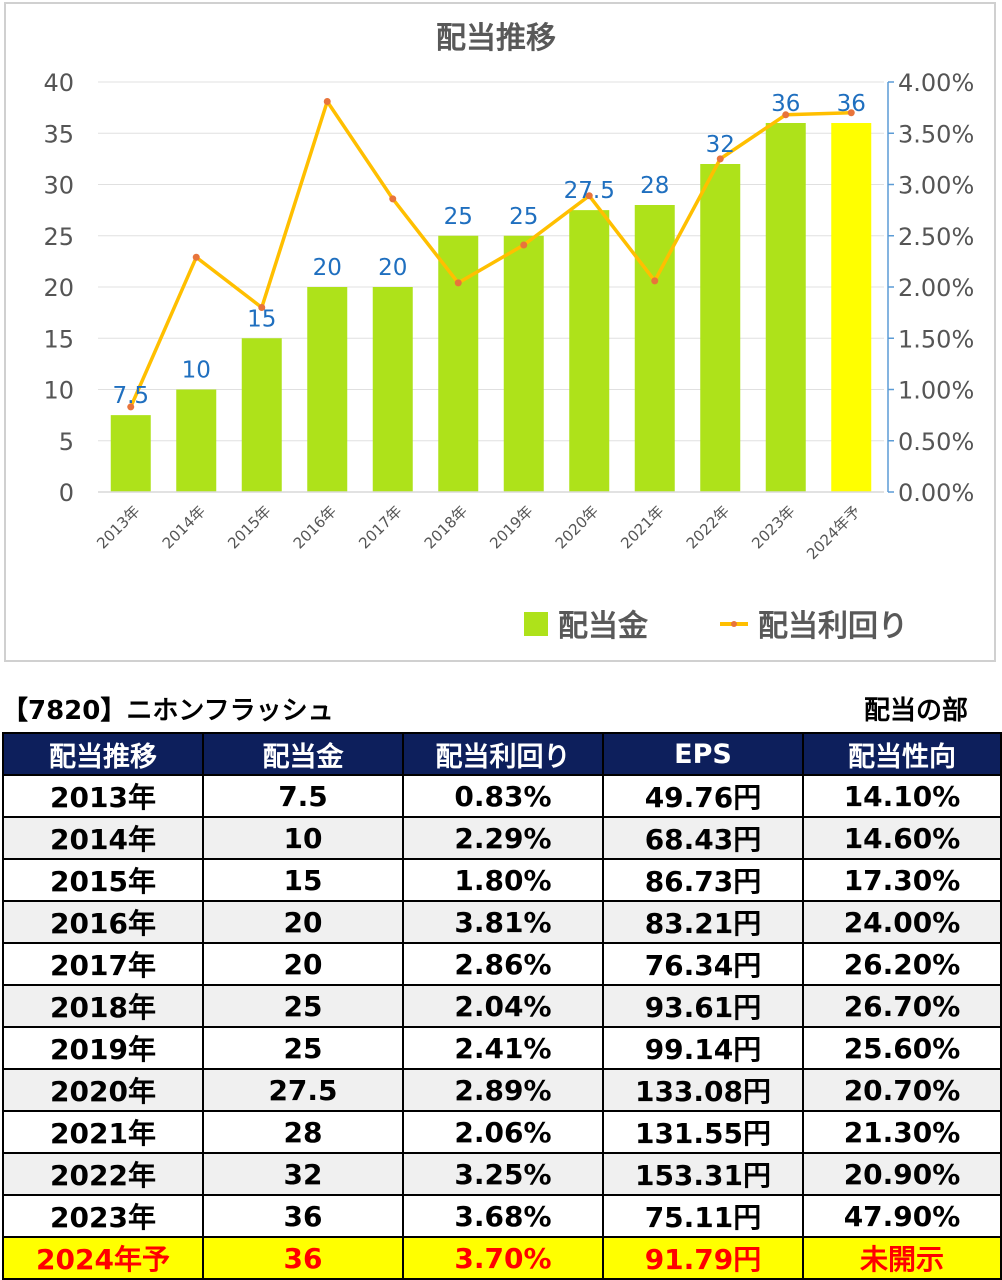 Image resolution: width=1002 pixels, height=1280 pixels. I want to click on table-section-label: 配当の部, so click(915, 711).